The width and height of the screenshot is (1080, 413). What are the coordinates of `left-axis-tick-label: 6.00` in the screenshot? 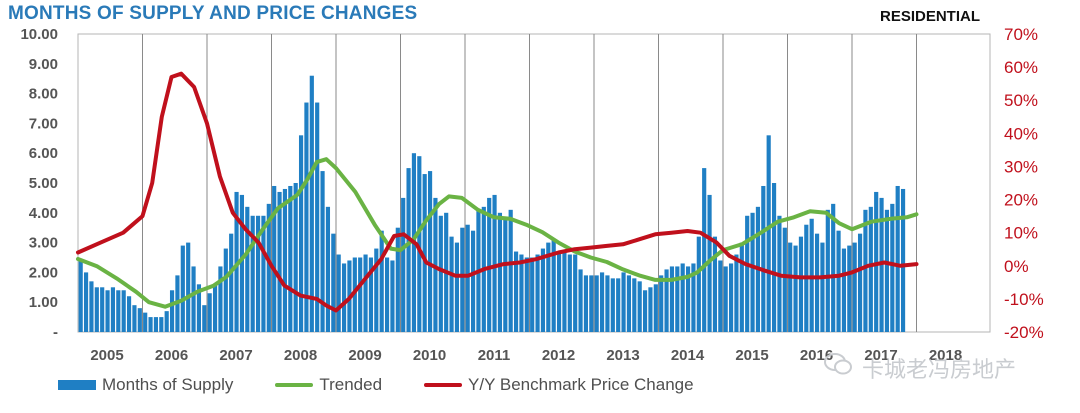 It's located at (43, 153).